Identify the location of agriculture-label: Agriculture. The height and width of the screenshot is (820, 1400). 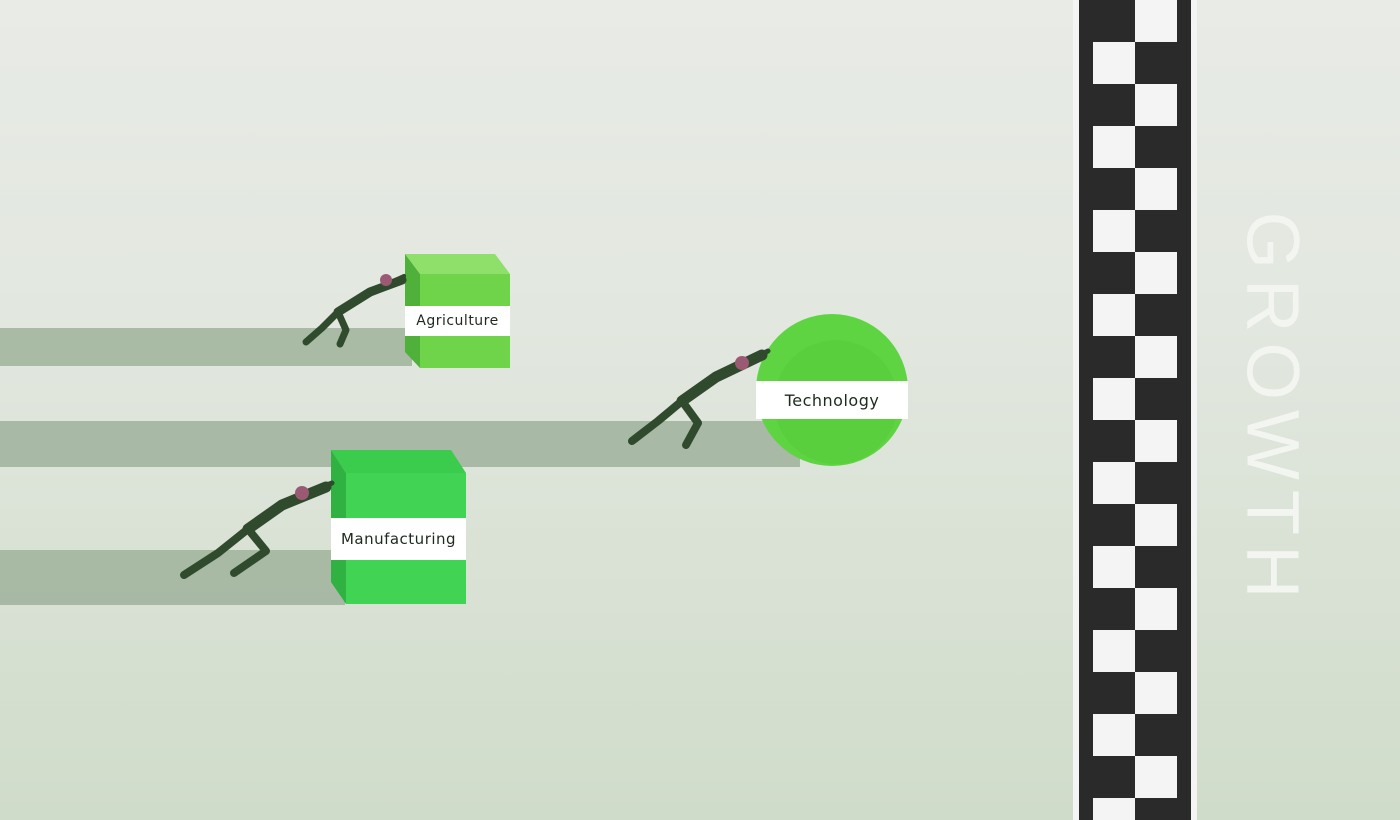
(457, 321).